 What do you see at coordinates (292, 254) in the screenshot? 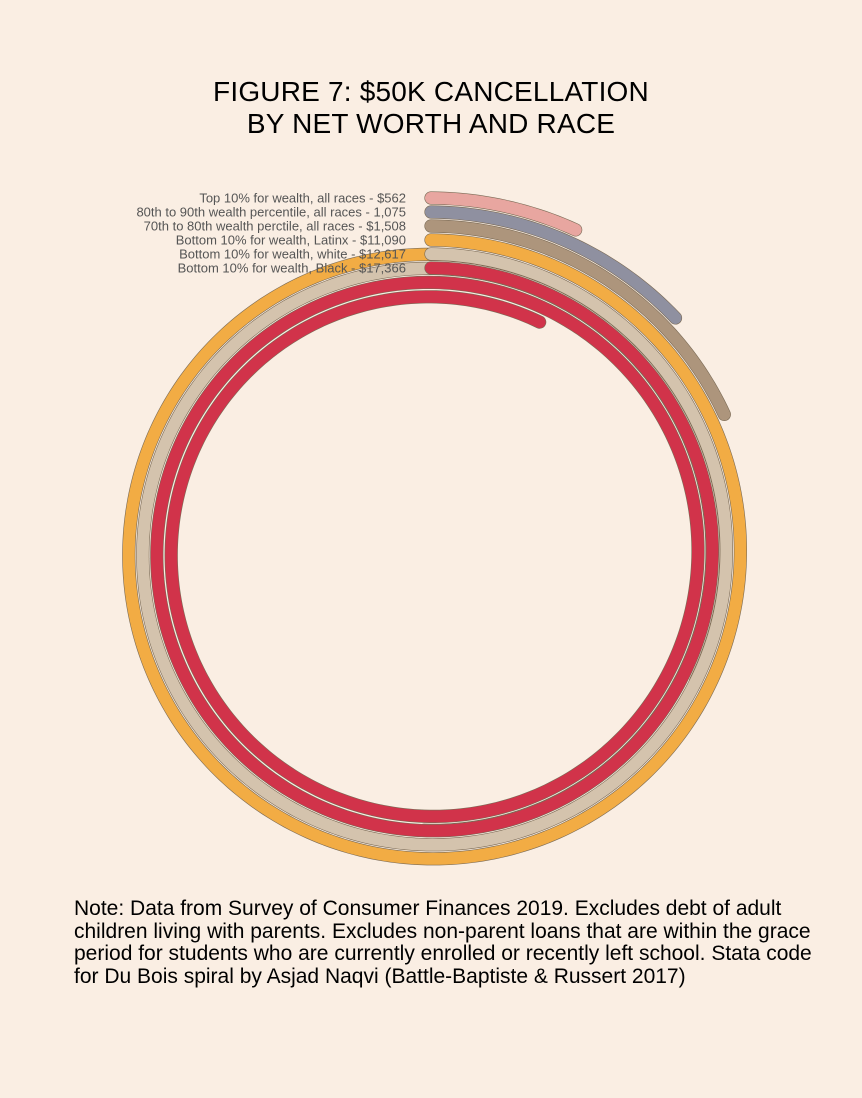
I see `series-label-5: Bottom 10% for wealth, white - $12,617` at bounding box center [292, 254].